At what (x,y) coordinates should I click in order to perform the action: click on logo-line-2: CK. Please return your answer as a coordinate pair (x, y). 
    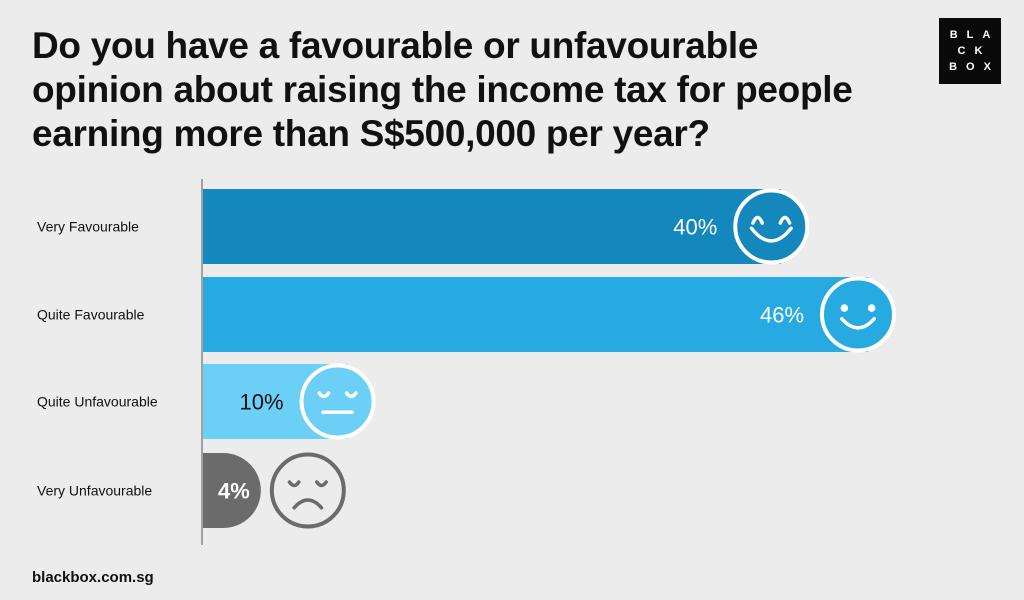
    Looking at the image, I should click on (974, 51).